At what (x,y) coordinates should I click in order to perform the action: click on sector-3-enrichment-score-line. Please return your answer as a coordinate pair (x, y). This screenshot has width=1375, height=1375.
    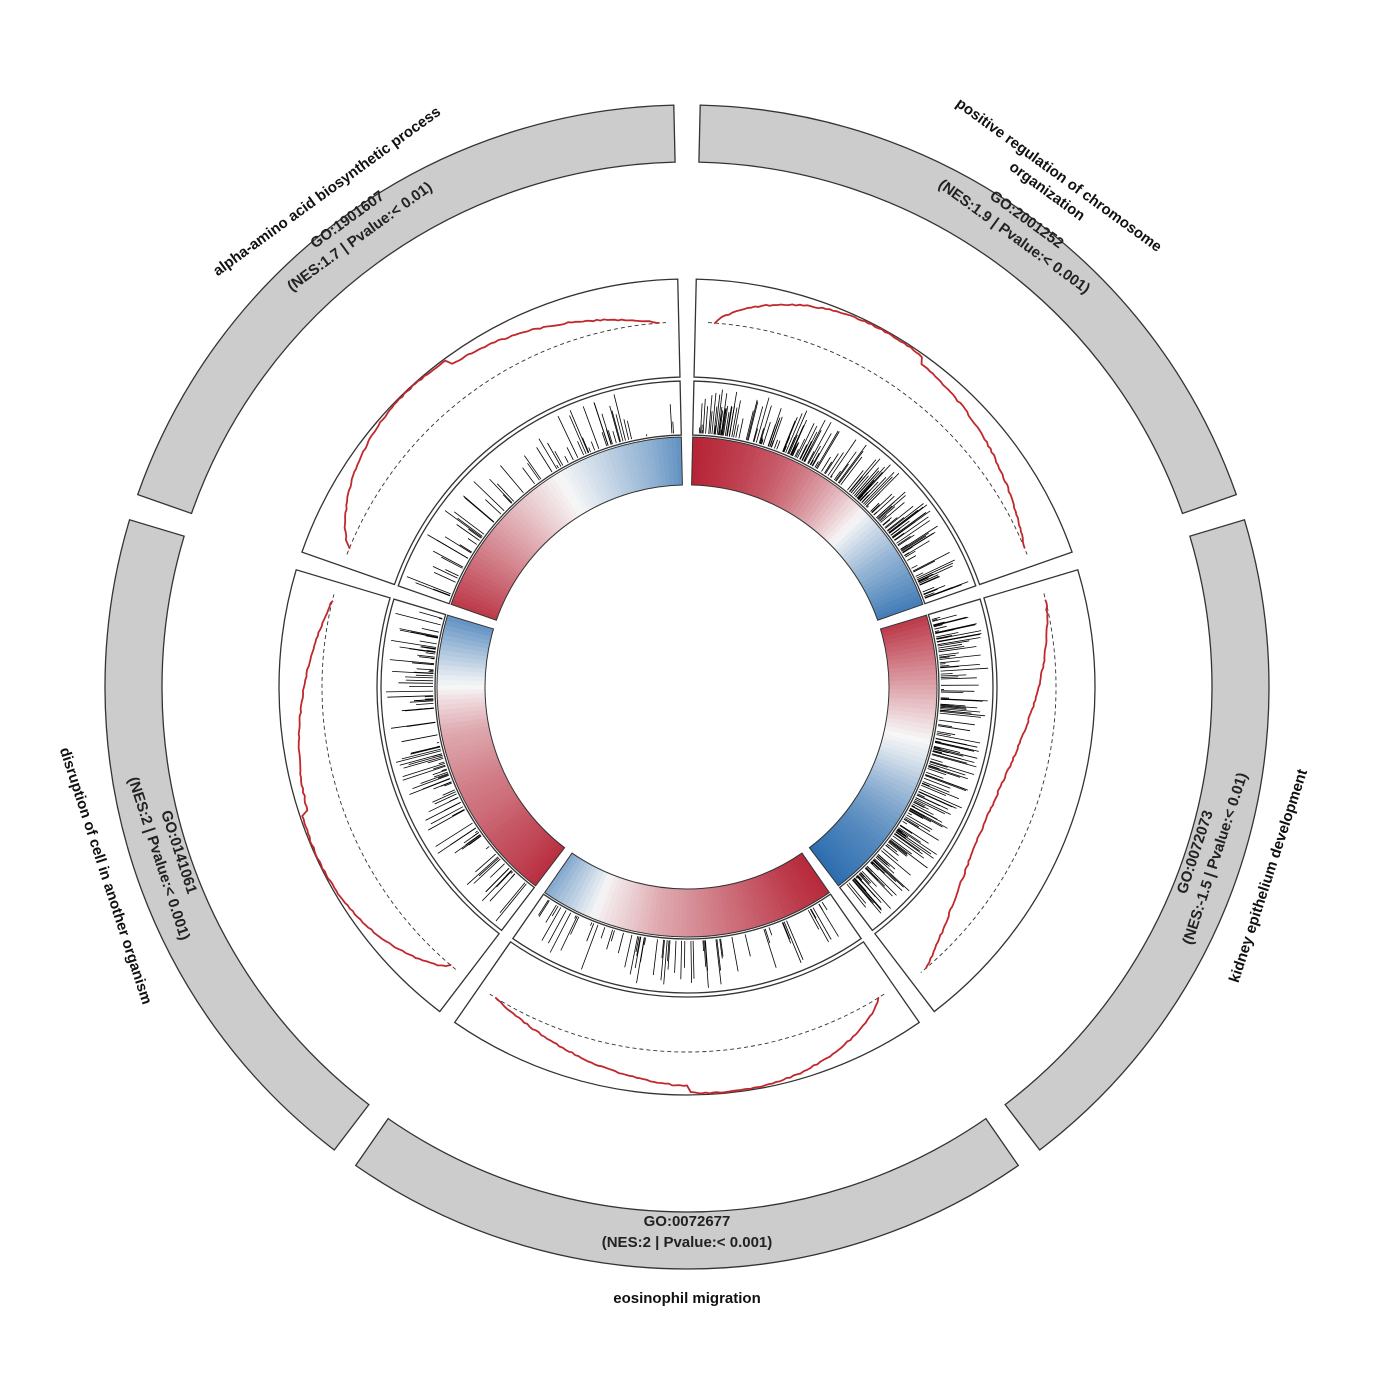
    Looking at the image, I should click on (687, 1045).